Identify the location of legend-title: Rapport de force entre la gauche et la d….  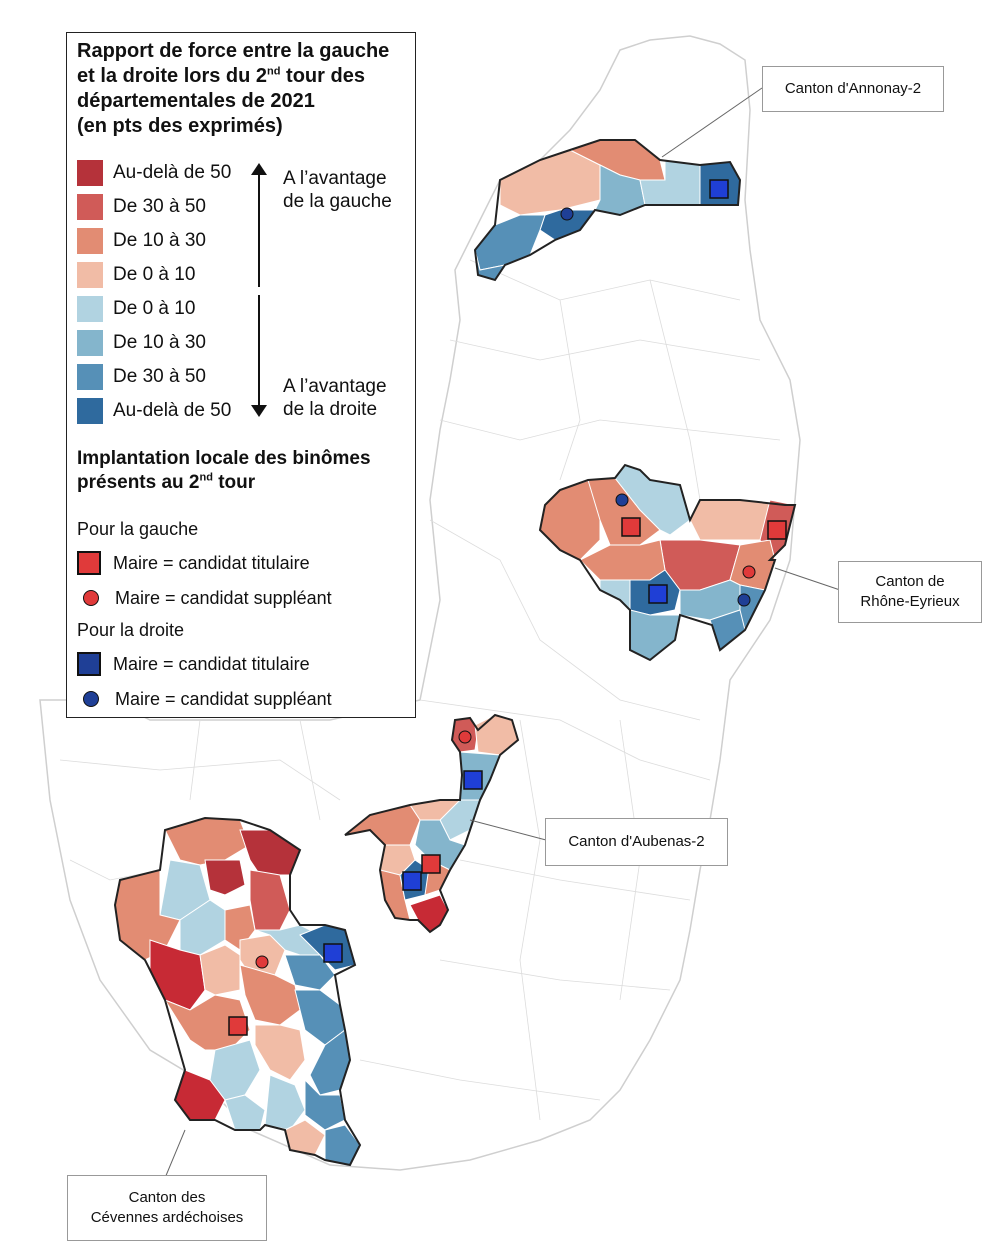
(233, 88).